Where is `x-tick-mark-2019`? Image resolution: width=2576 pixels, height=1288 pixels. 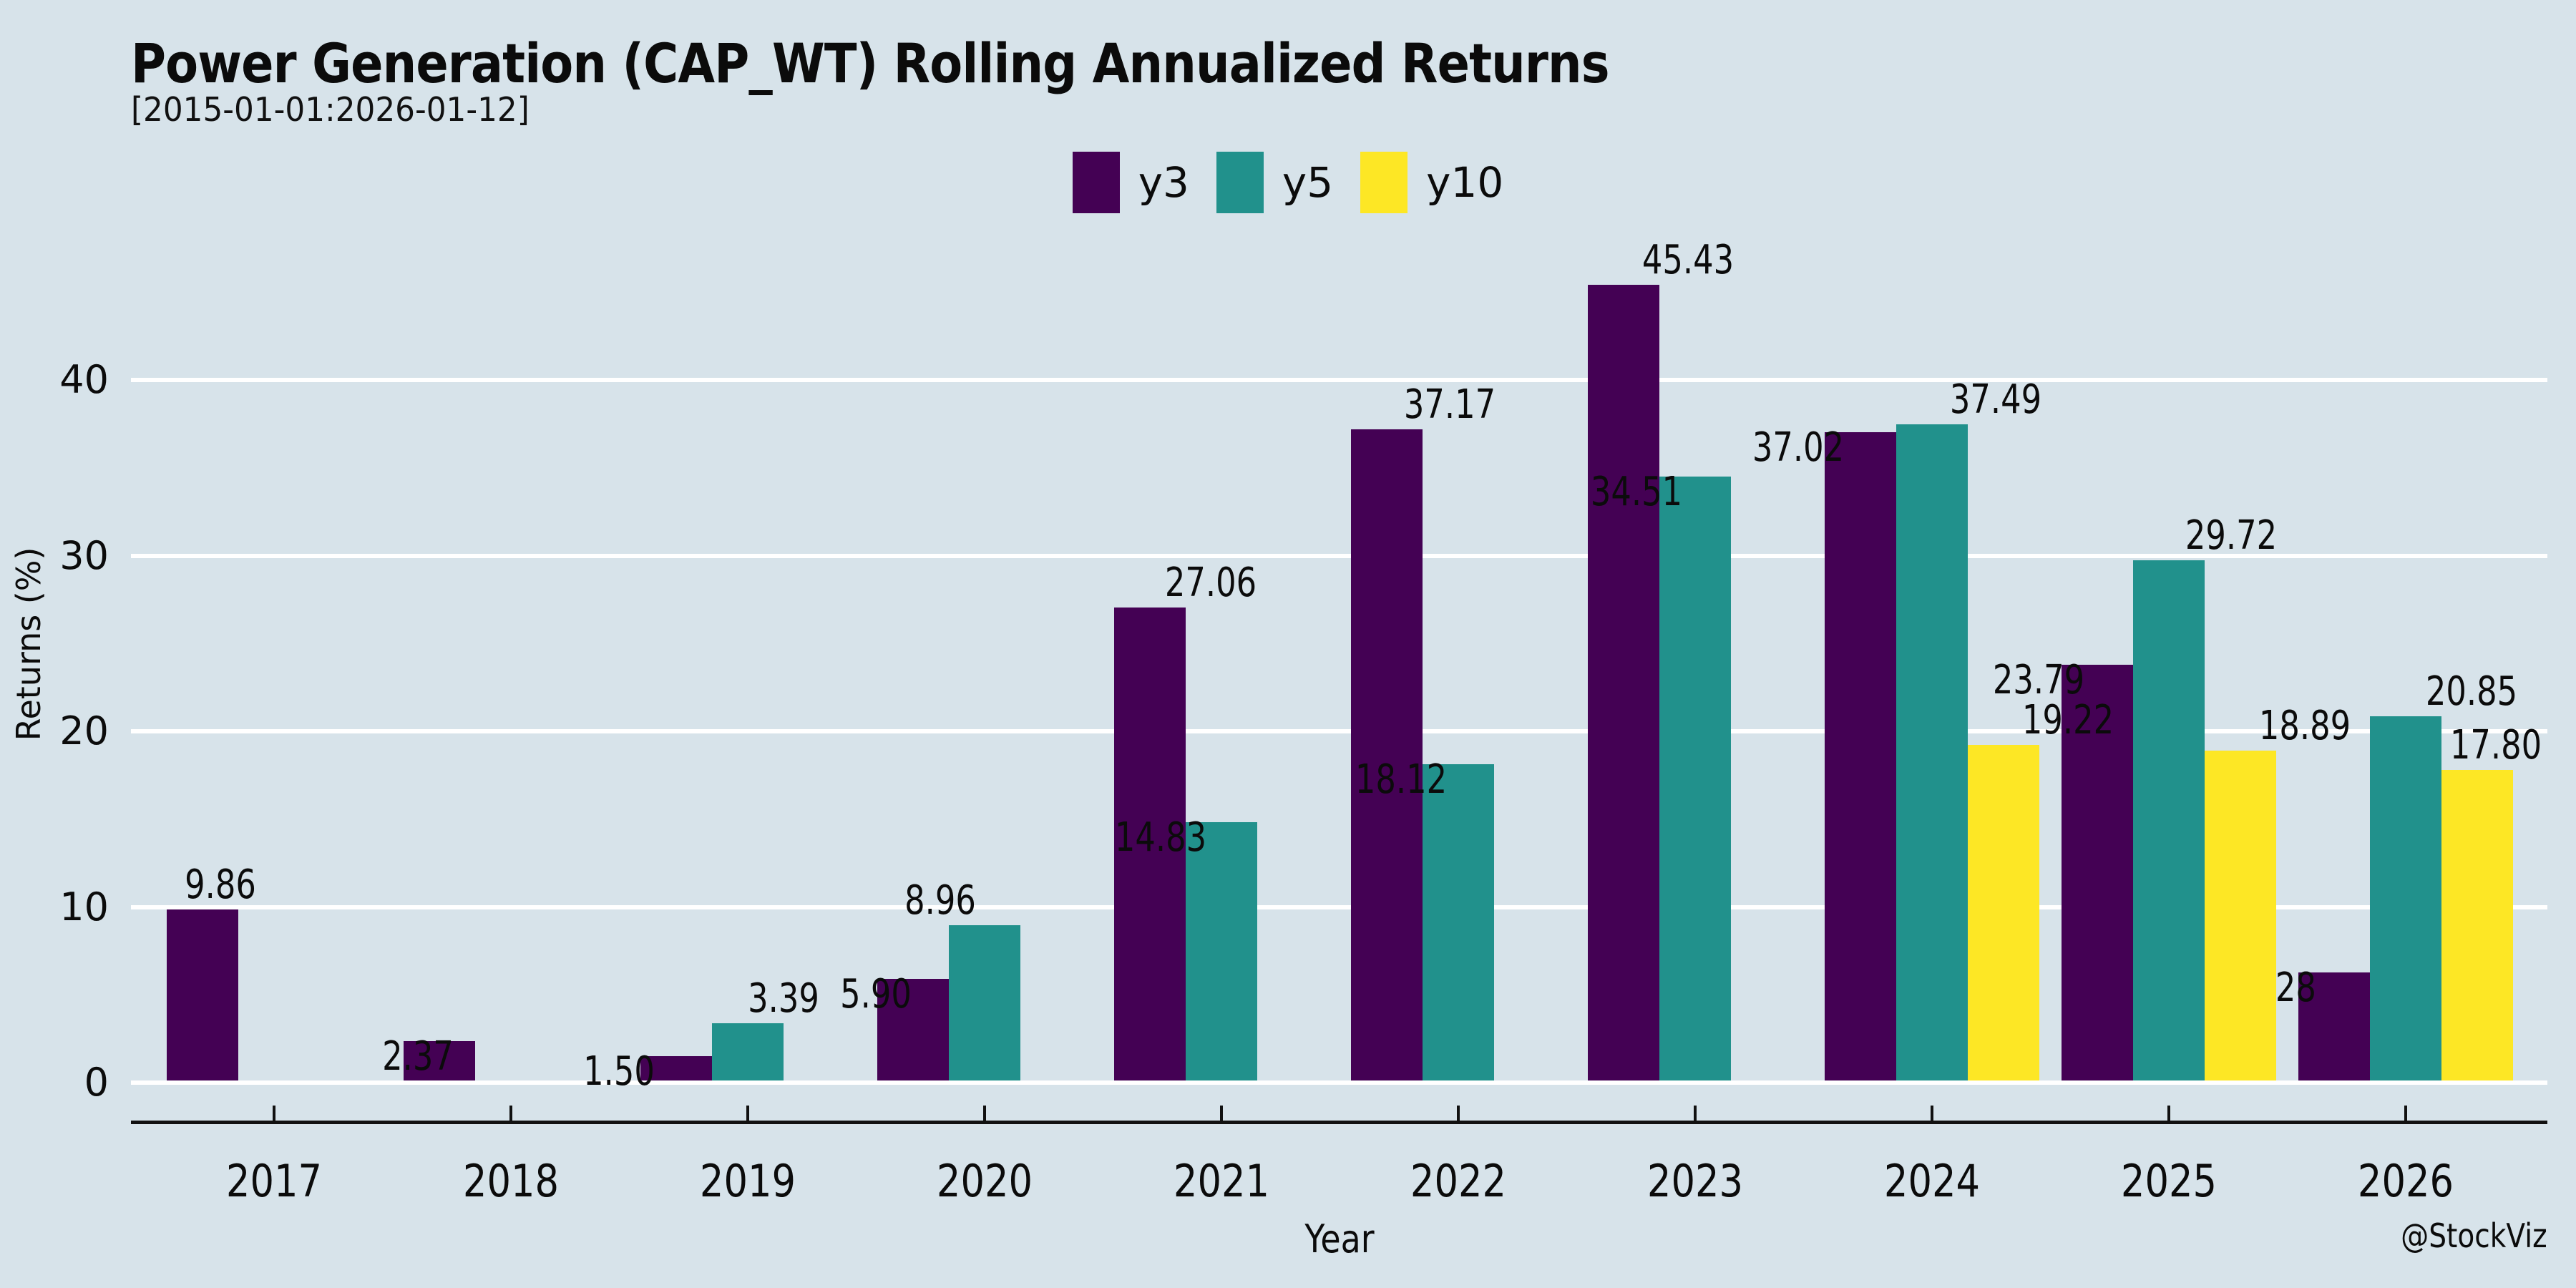
x-tick-mark-2019 is located at coordinates (747, 1113).